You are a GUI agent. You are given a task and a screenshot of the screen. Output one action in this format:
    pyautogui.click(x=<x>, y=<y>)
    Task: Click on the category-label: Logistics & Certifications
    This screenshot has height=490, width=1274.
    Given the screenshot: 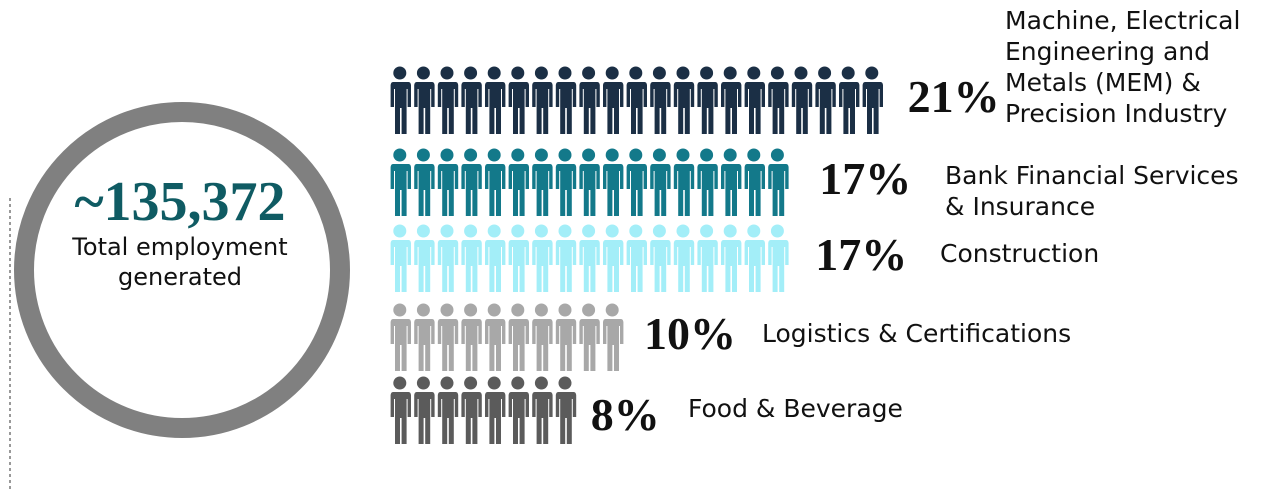 What is the action you would take?
    pyautogui.click(x=917, y=333)
    